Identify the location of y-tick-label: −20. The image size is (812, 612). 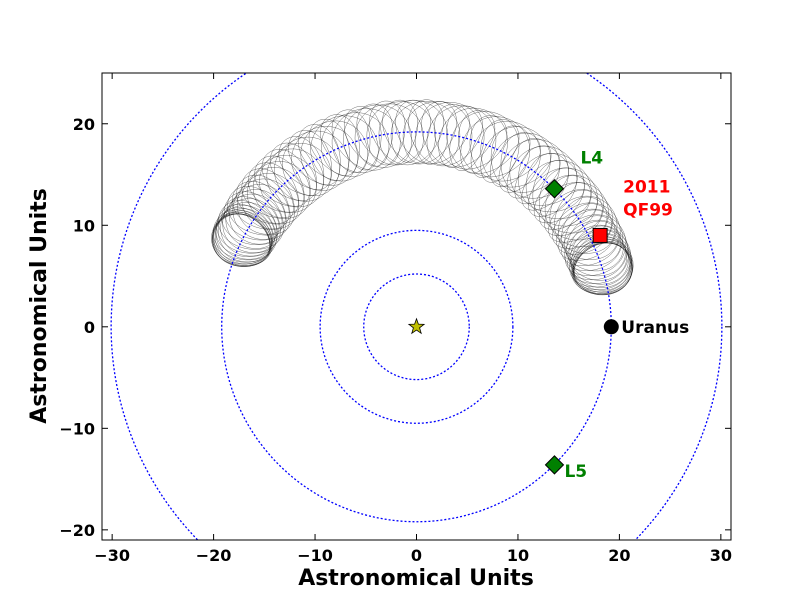
(77, 530).